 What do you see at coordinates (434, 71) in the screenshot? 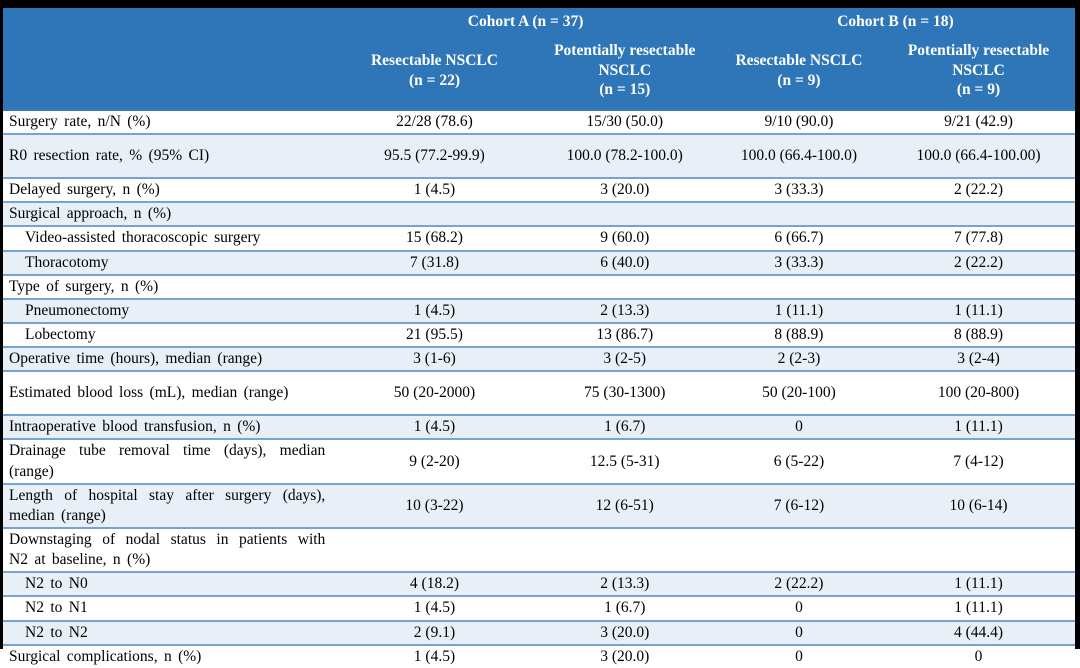
I see `column-header-resectable-a: Resectable NSCLC (n = 22)` at bounding box center [434, 71].